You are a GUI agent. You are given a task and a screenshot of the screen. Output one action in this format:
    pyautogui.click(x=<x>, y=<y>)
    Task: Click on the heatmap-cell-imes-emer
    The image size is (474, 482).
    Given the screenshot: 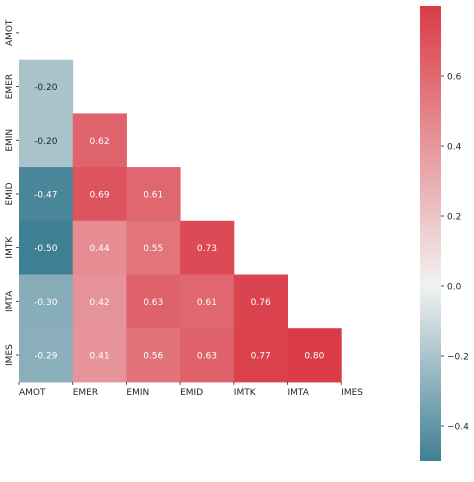 What is the action you would take?
    pyautogui.click(x=99, y=355)
    